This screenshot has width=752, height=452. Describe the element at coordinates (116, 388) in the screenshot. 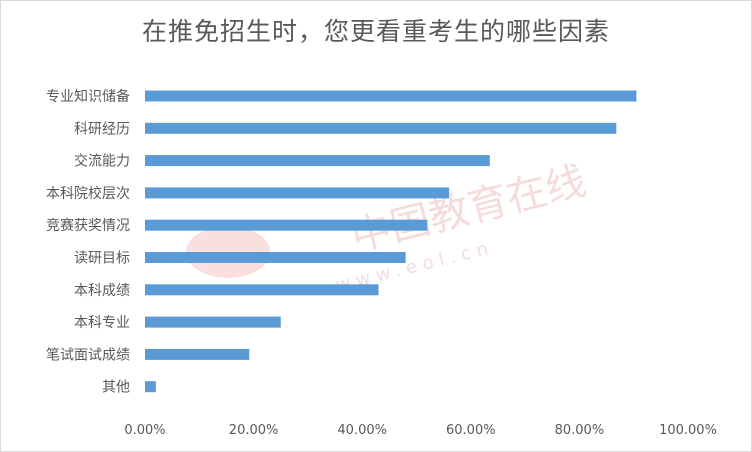

I see `category-label: 其他` at that location.